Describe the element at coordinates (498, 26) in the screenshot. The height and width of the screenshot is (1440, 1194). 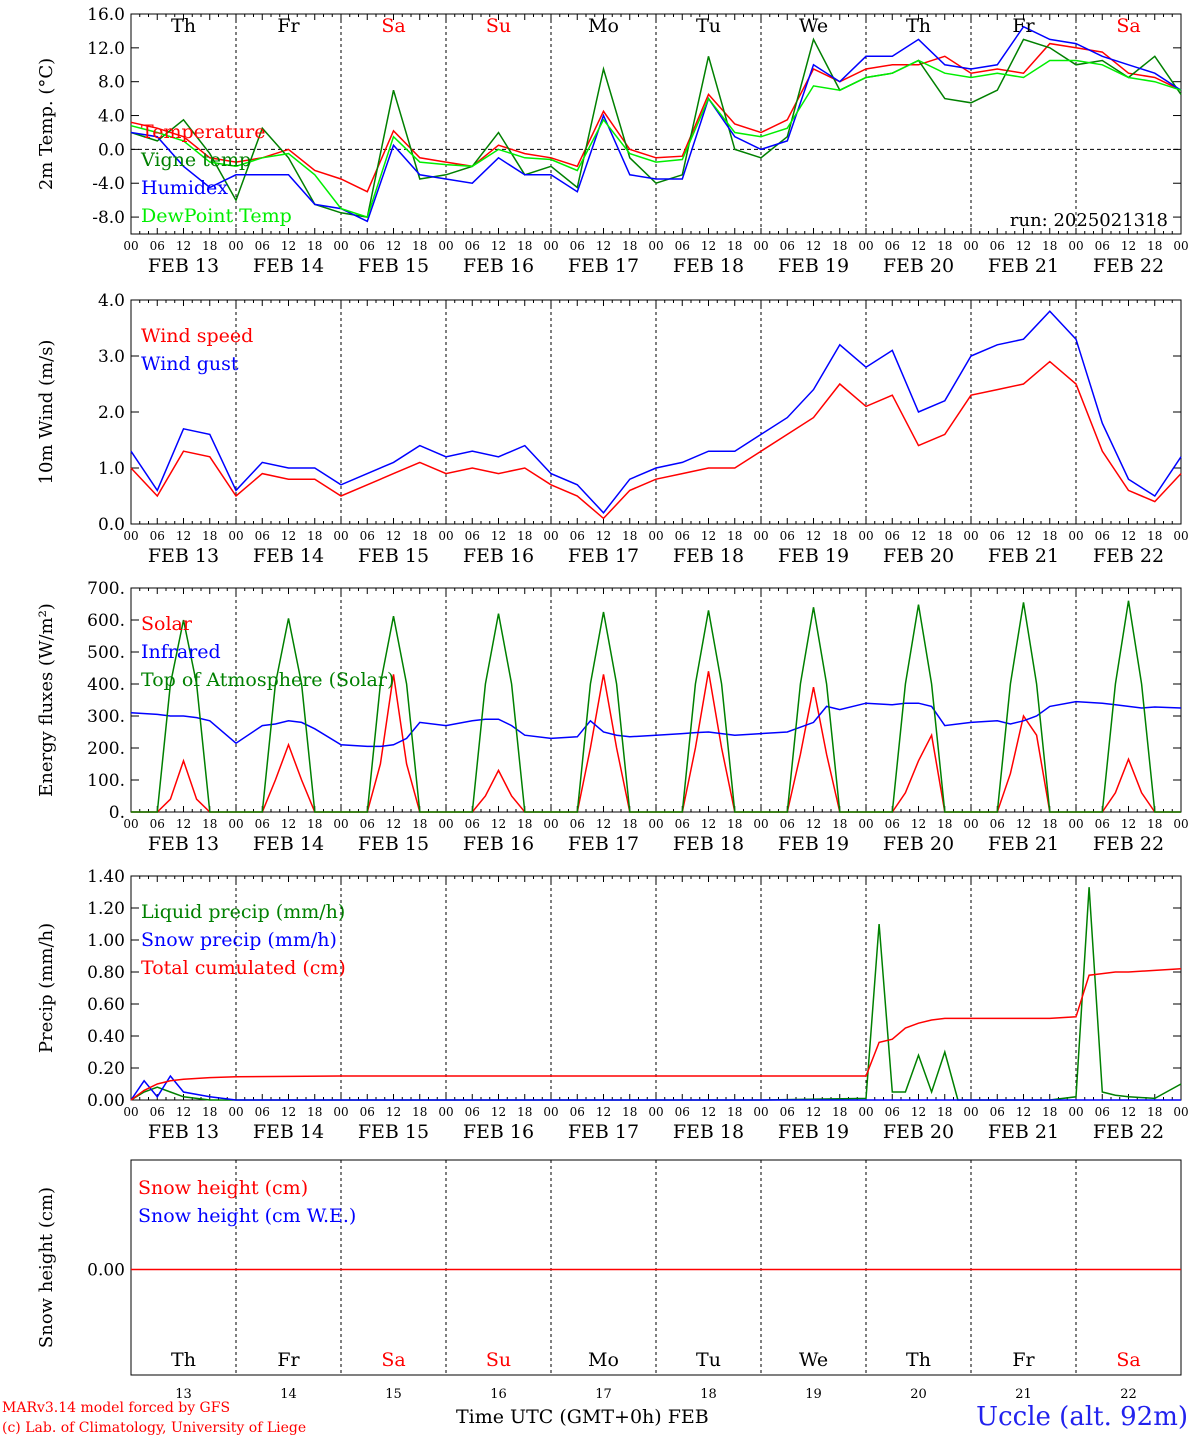
I see `weekday-label: Su` at that location.